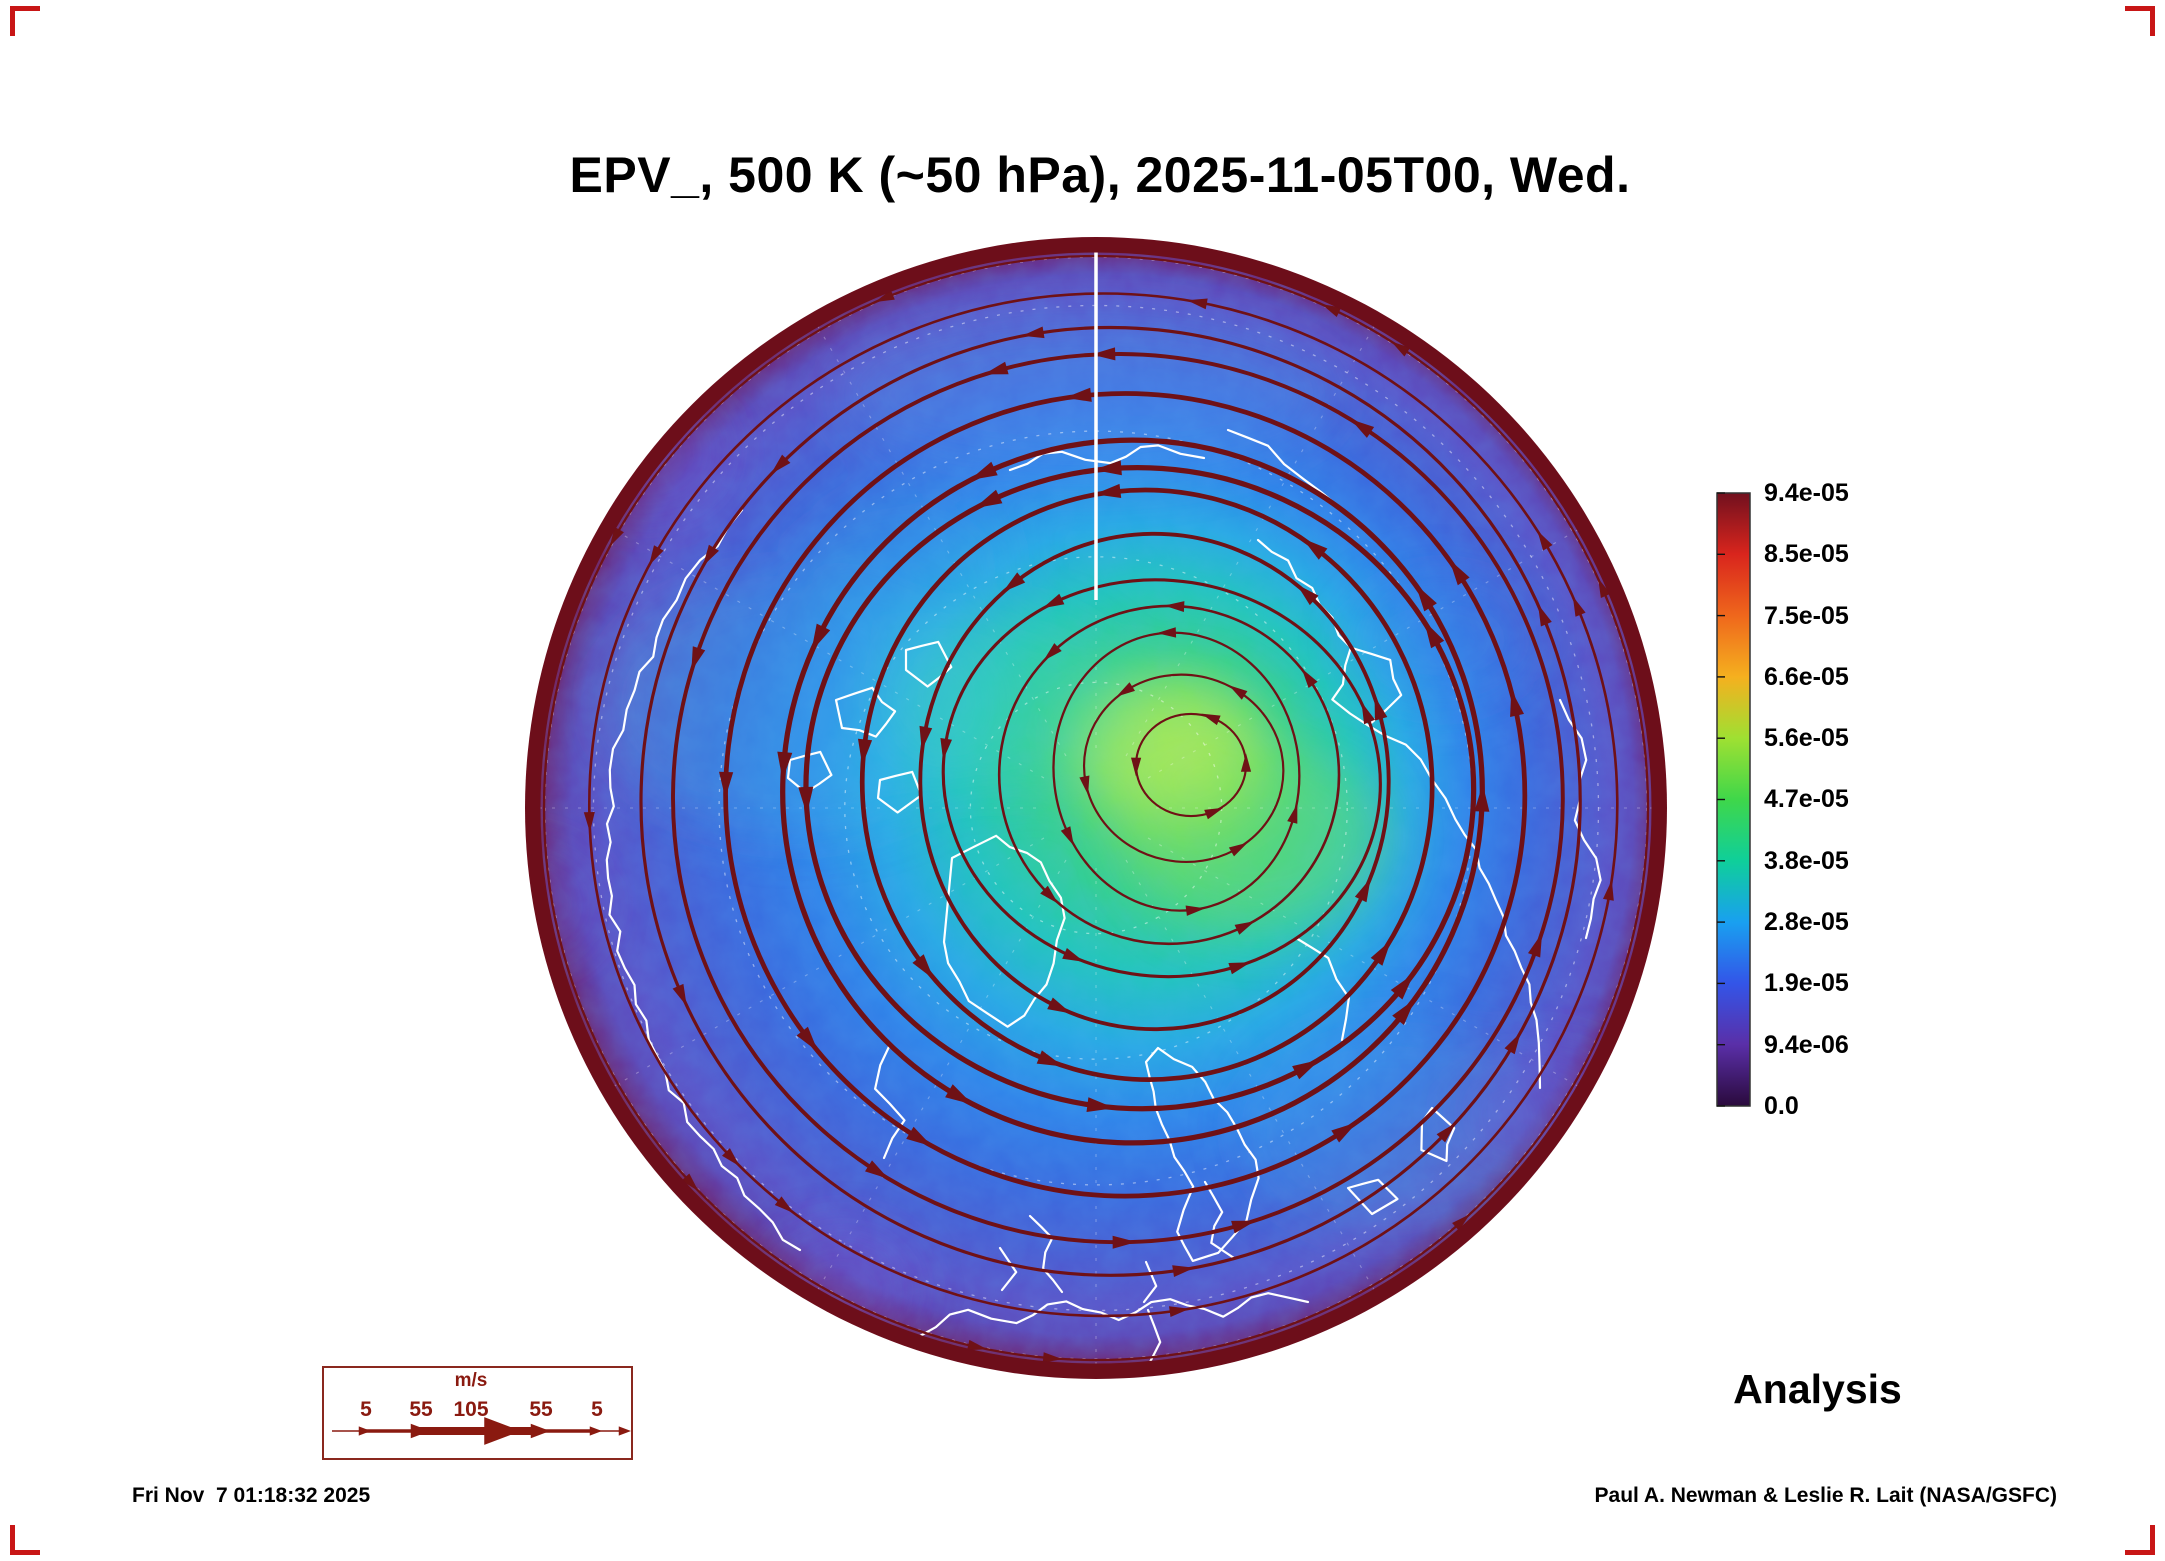 The image size is (2165, 1561). What do you see at coordinates (366, 1409) in the screenshot?
I see `wind-speed-label: 5` at bounding box center [366, 1409].